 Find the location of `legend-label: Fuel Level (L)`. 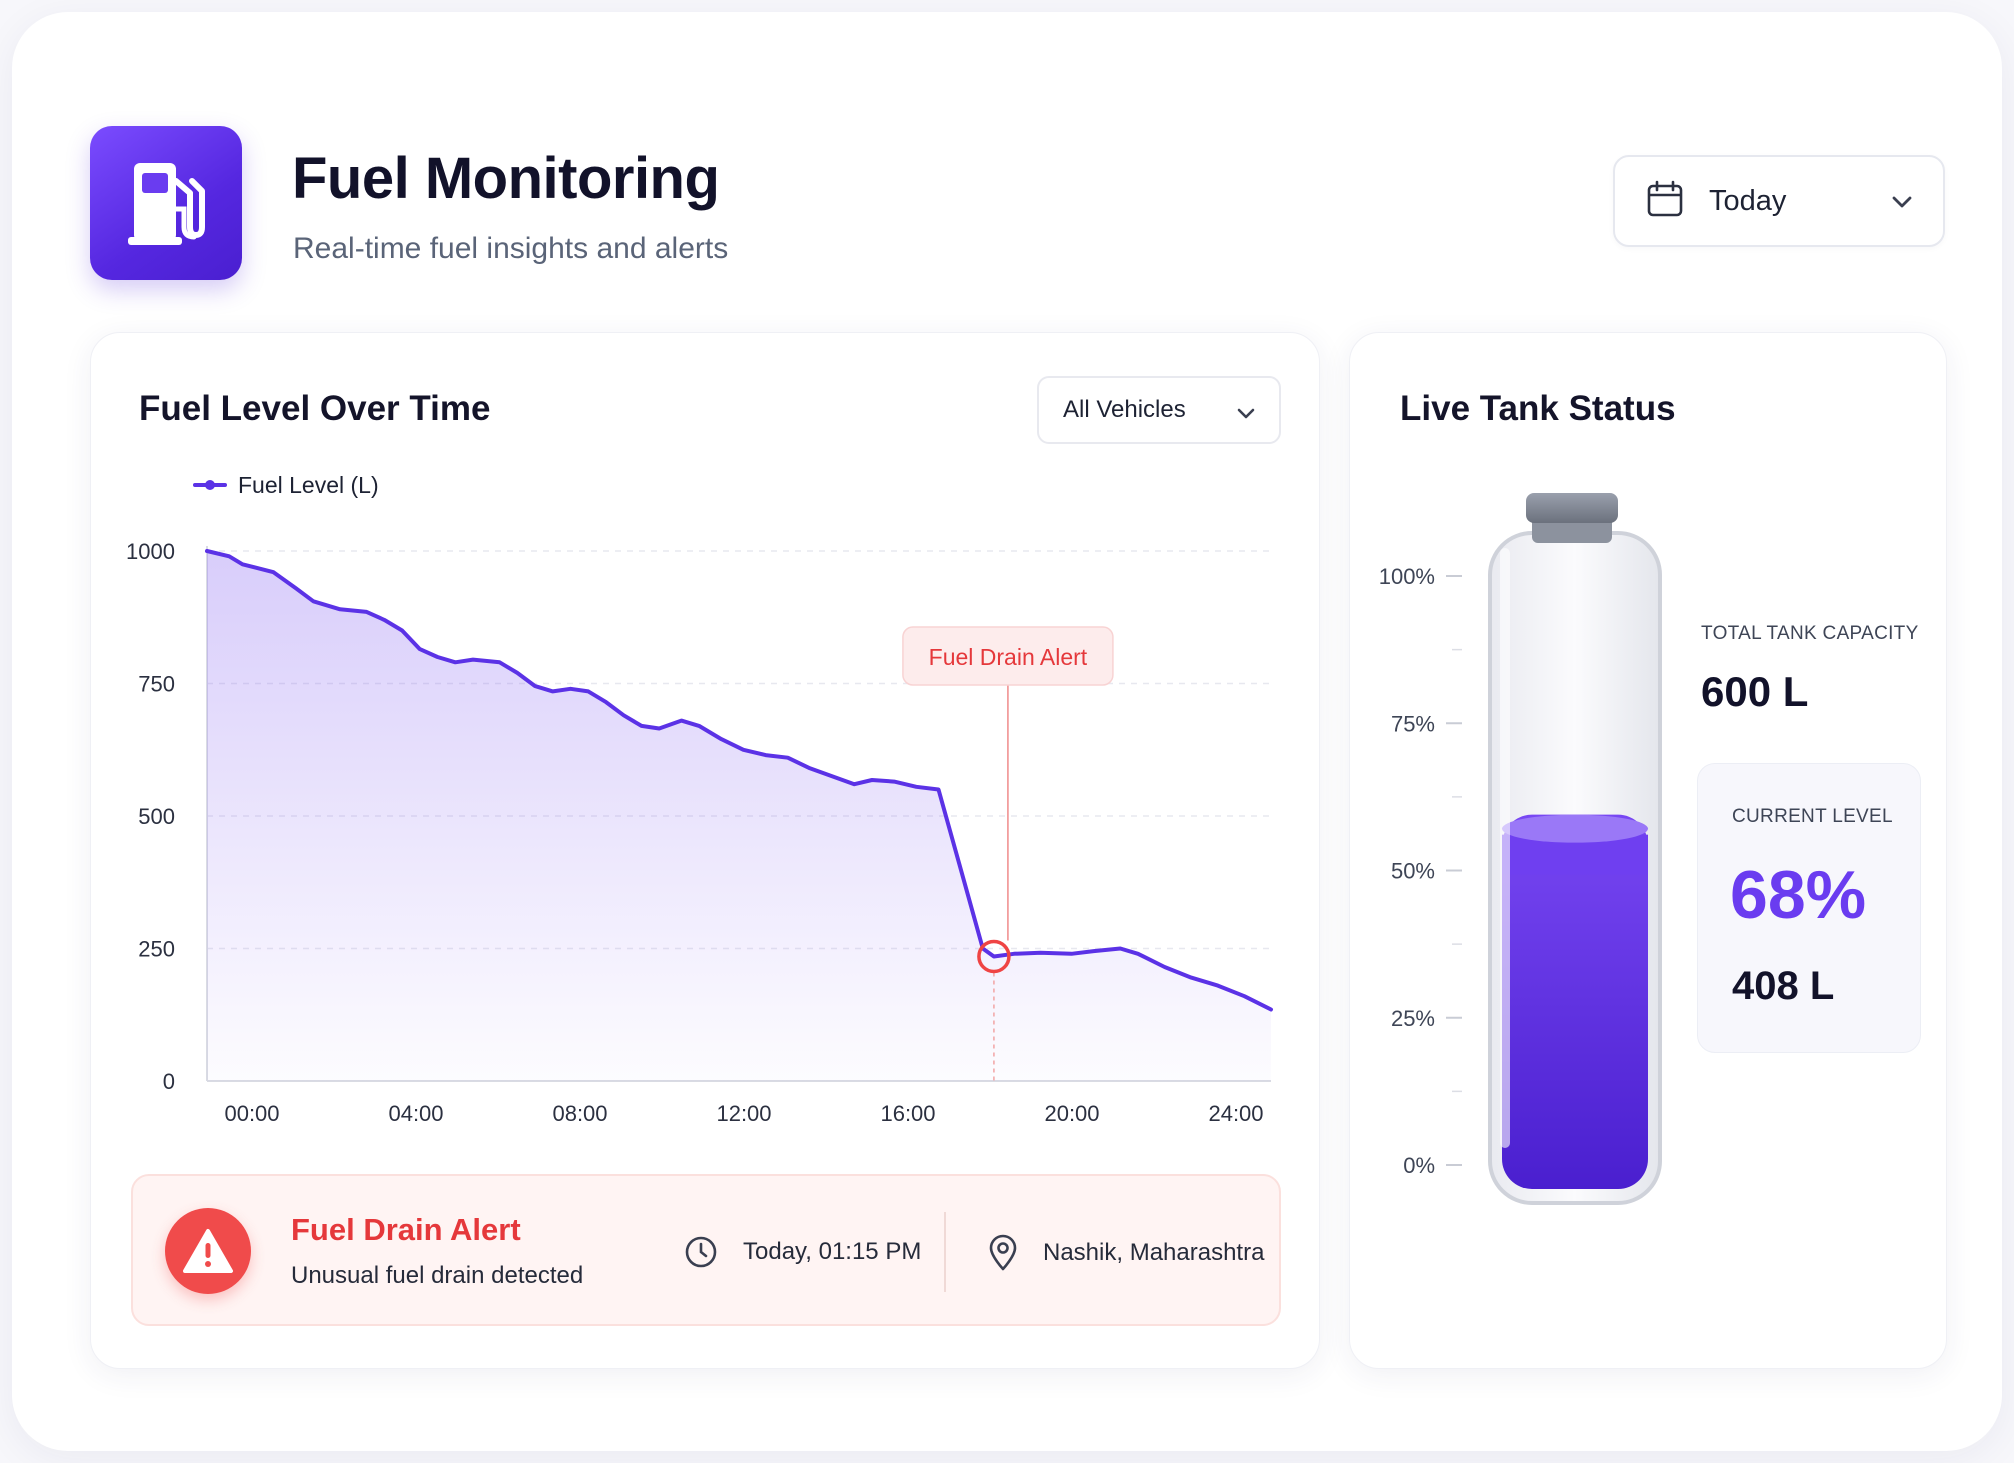

legend-label: Fuel Level (L) is located at coordinates (308, 485).